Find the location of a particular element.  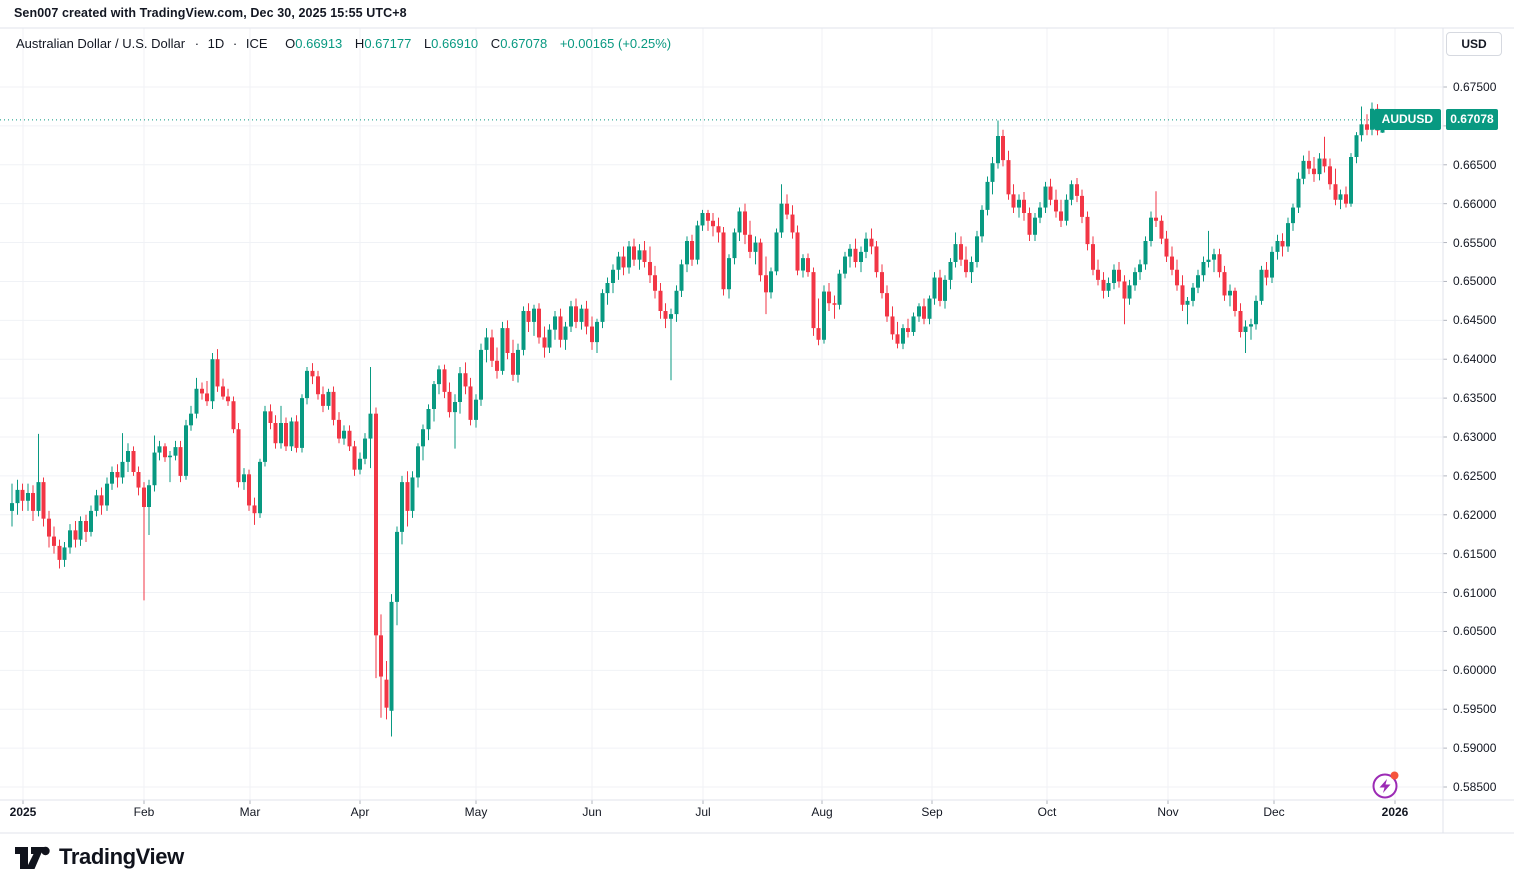

time-axis-label: May is located at coordinates (476, 812).